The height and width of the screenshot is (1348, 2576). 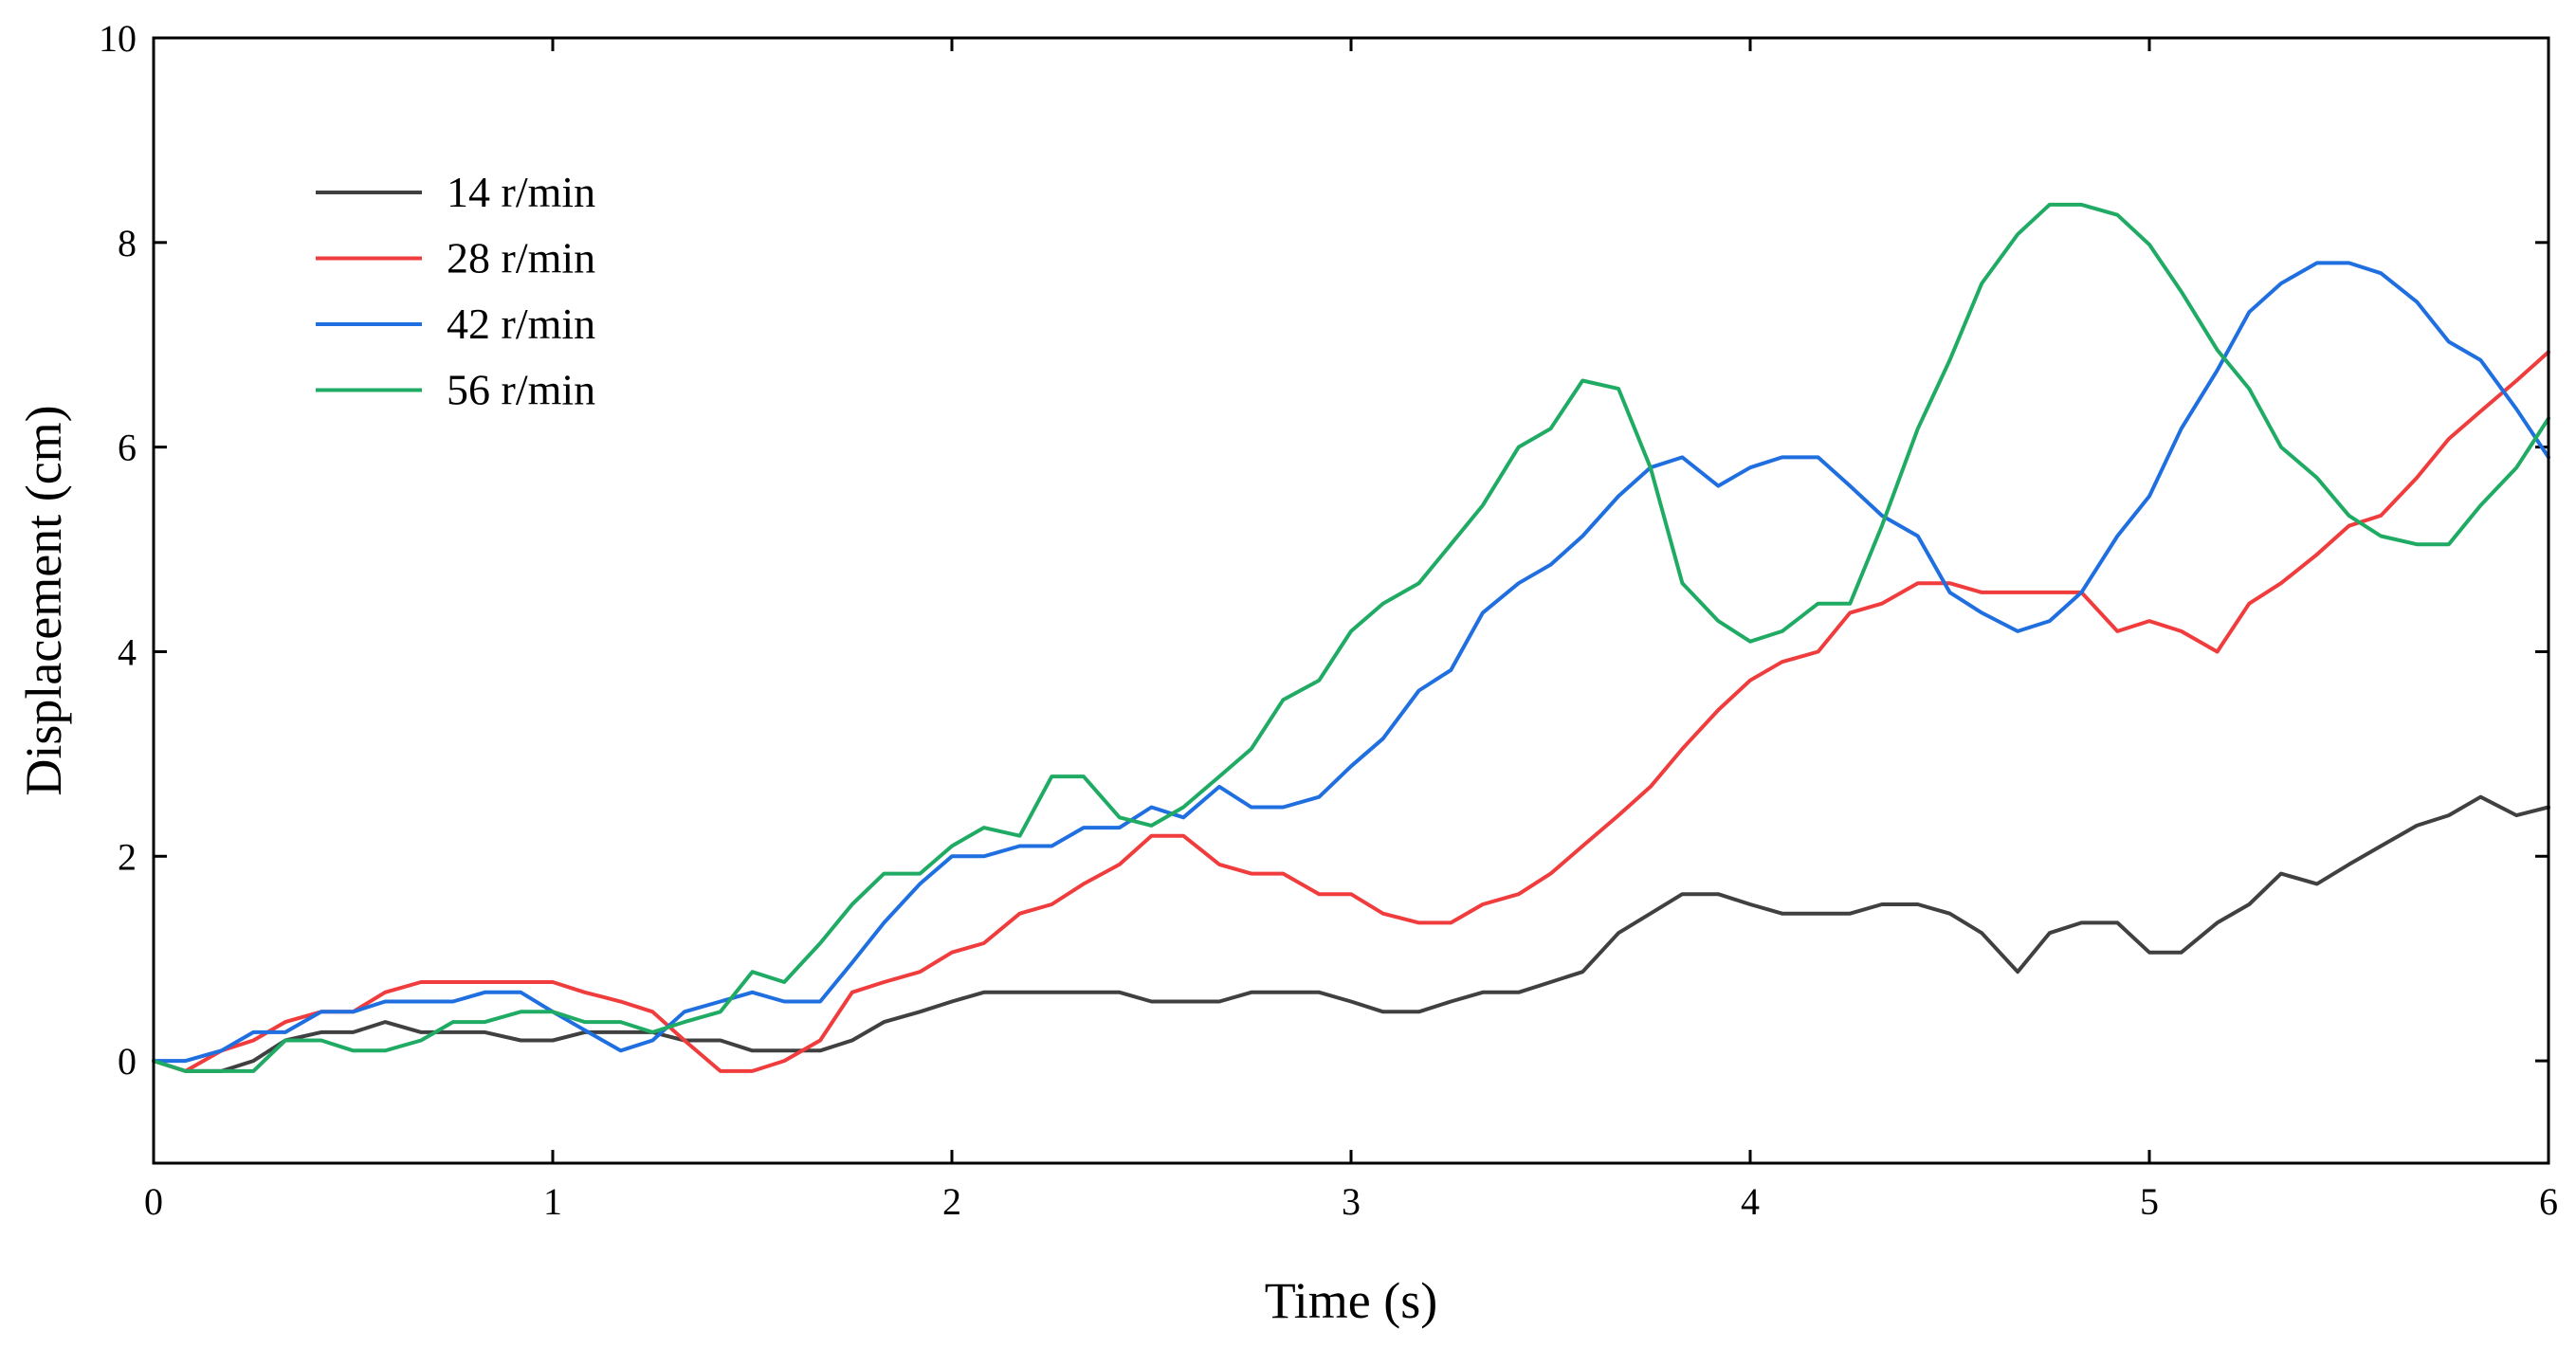 What do you see at coordinates (127, 448) in the screenshot?
I see `y-tick-label: 6` at bounding box center [127, 448].